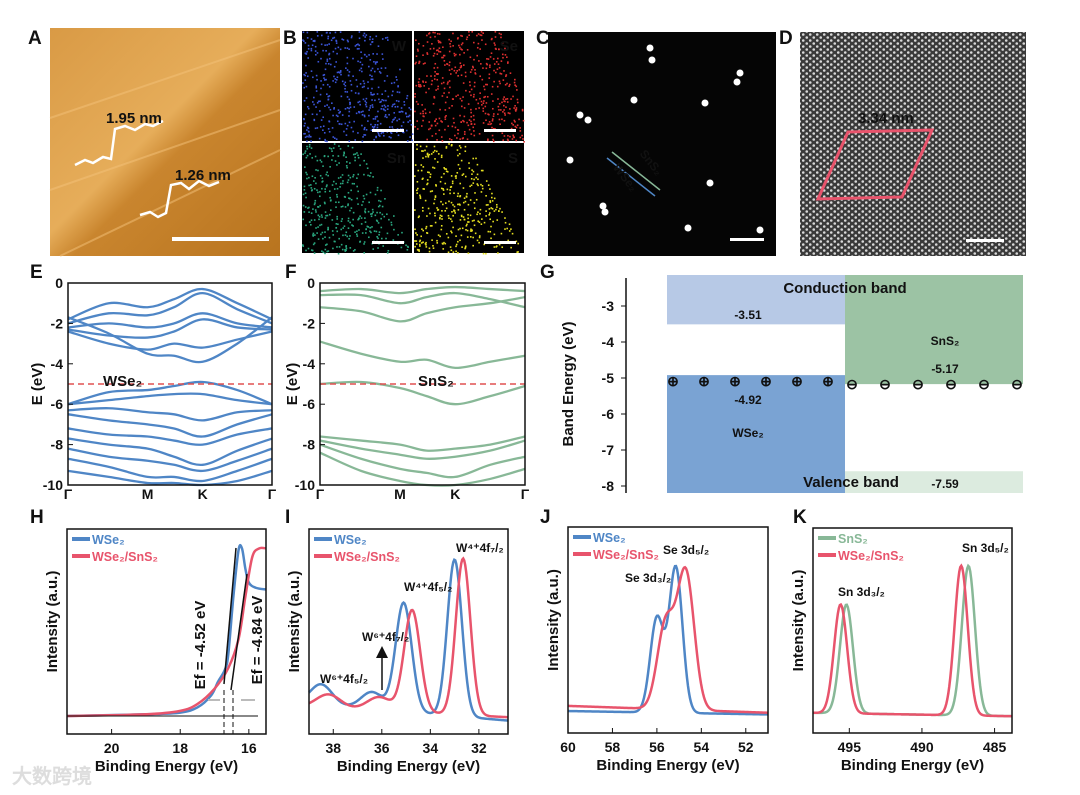  I want to click on panel-label-a: A, so click(35, 38).